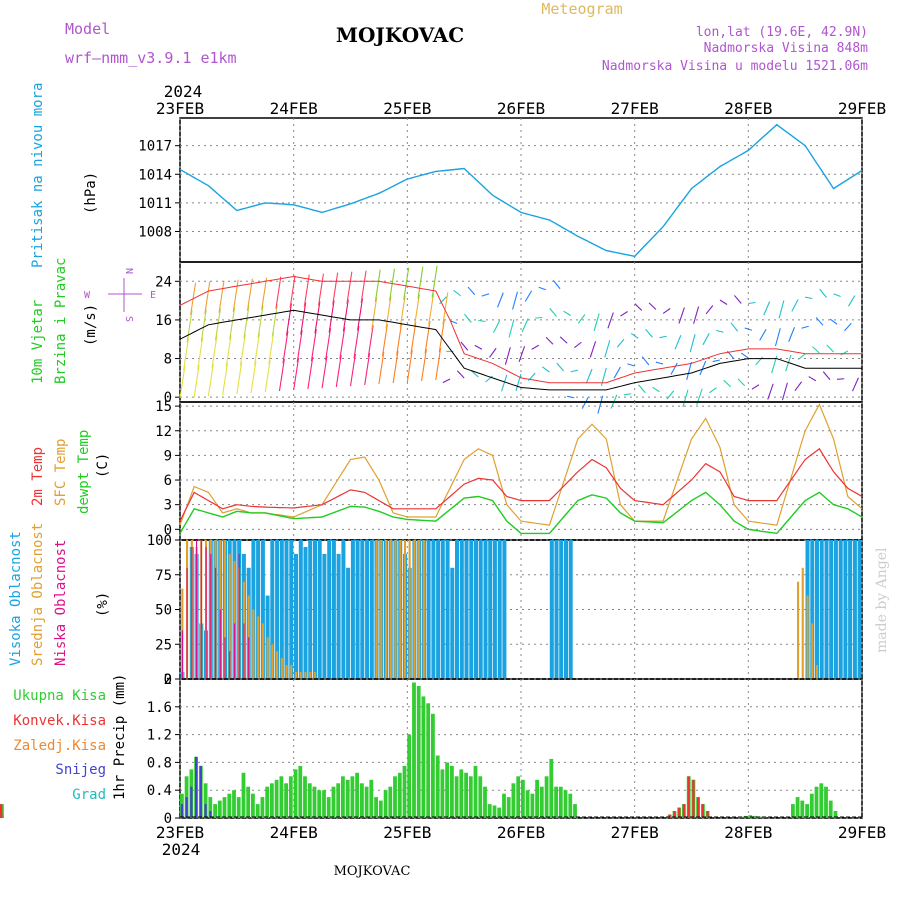  I want to click on y-tick-label: 8, so click(168, 360).